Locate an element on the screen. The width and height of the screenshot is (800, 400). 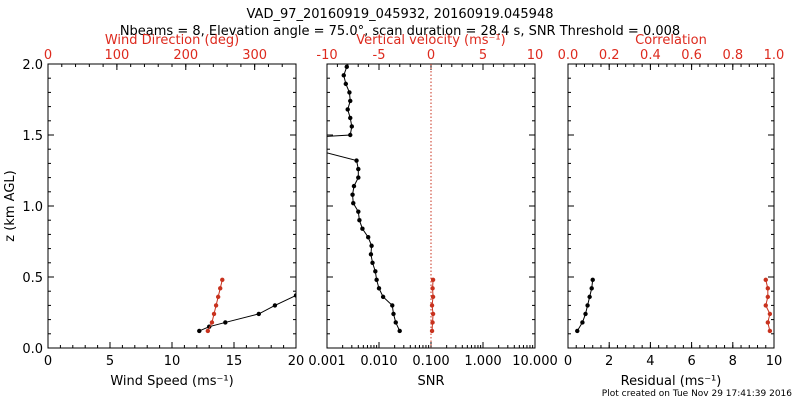
series-right-top is located at coordinates (768, 305).